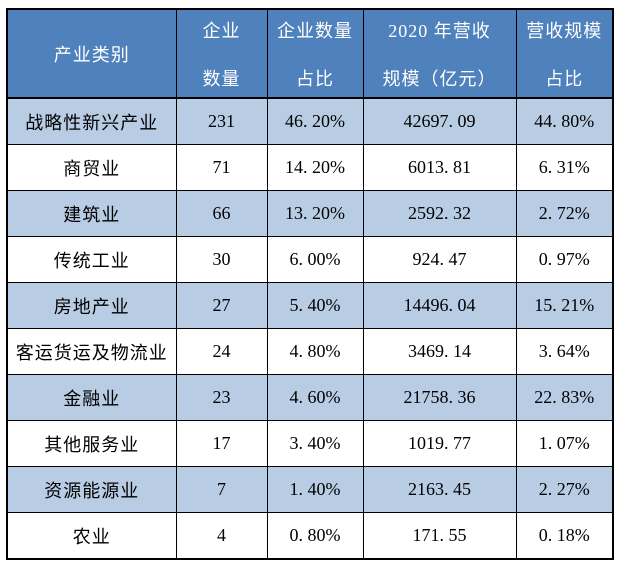 The image size is (620, 566). Describe the element at coordinates (564, 351) in the screenshot. I see `revenue-pct-cell: 3. 64%` at that location.